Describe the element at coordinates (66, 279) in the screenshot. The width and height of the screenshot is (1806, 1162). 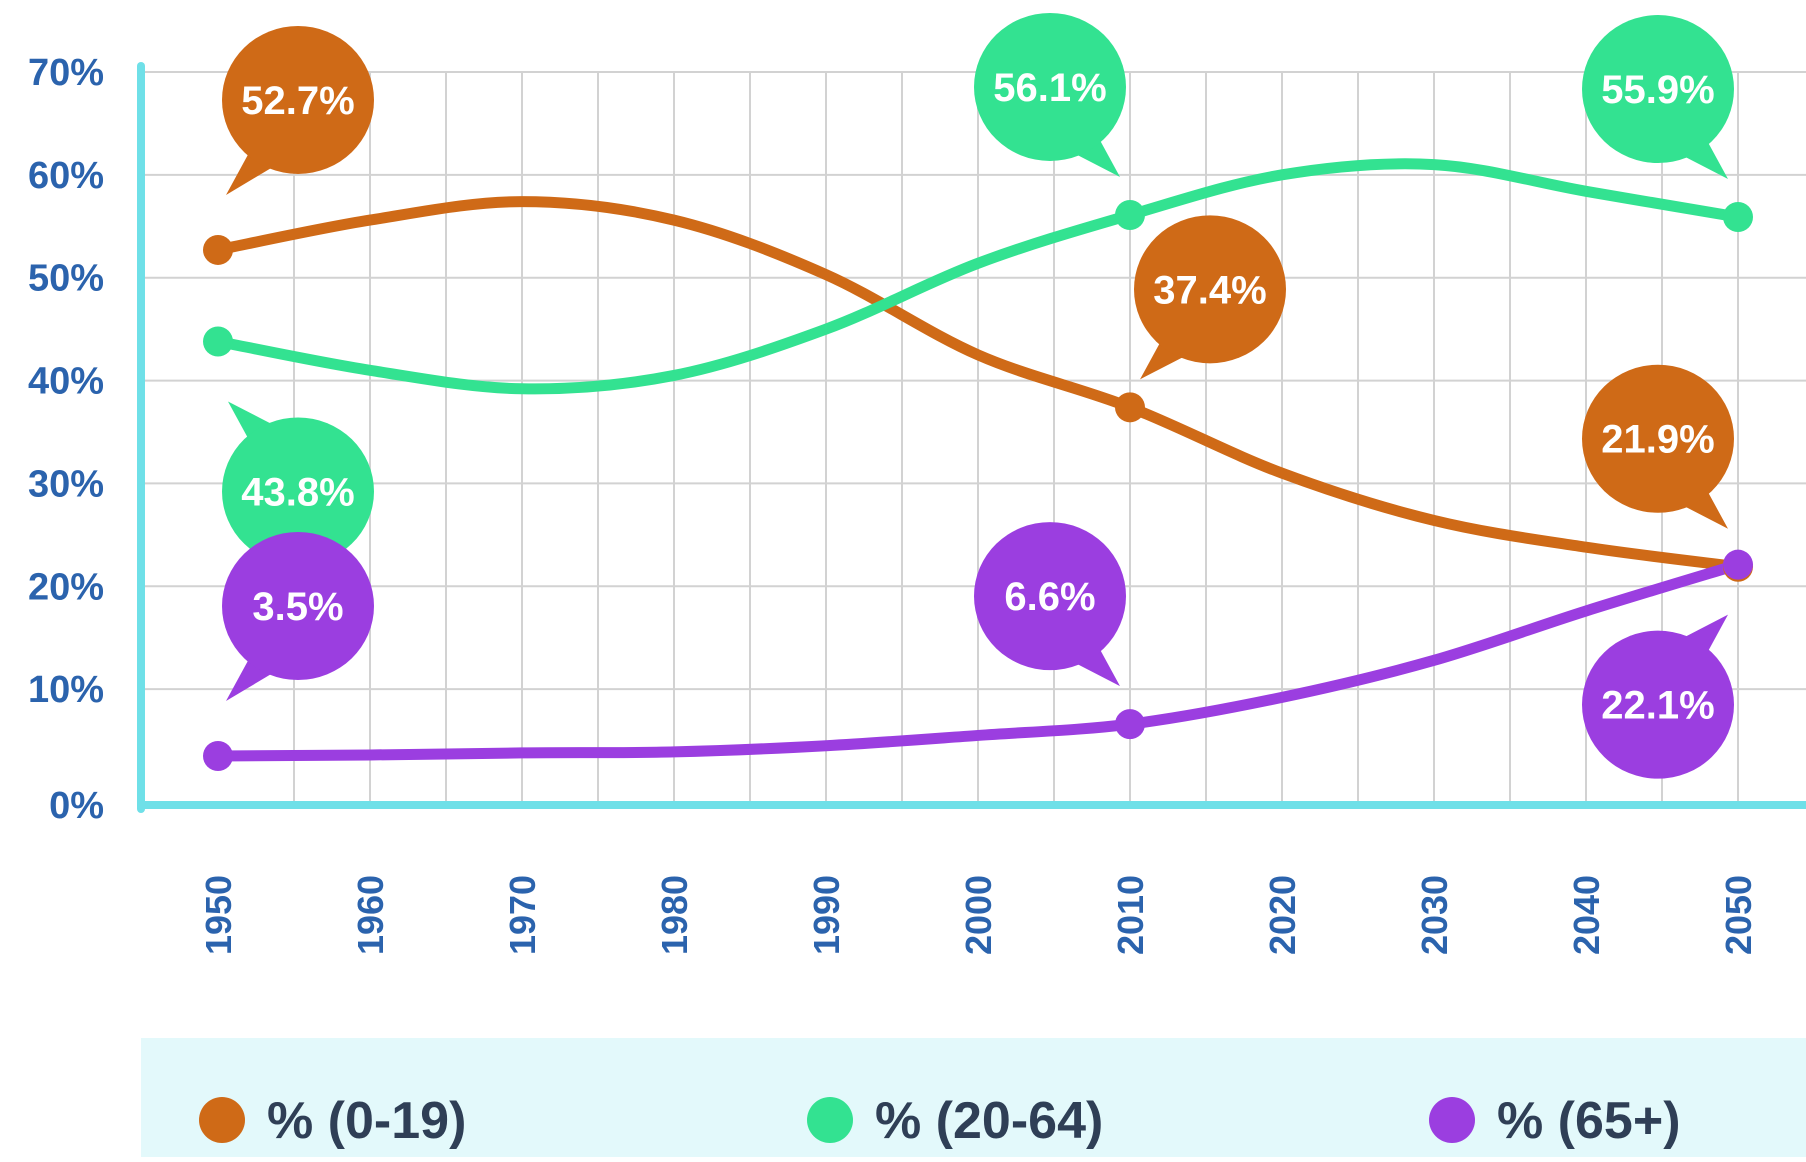
I see `y-tick-label: 50%` at that location.